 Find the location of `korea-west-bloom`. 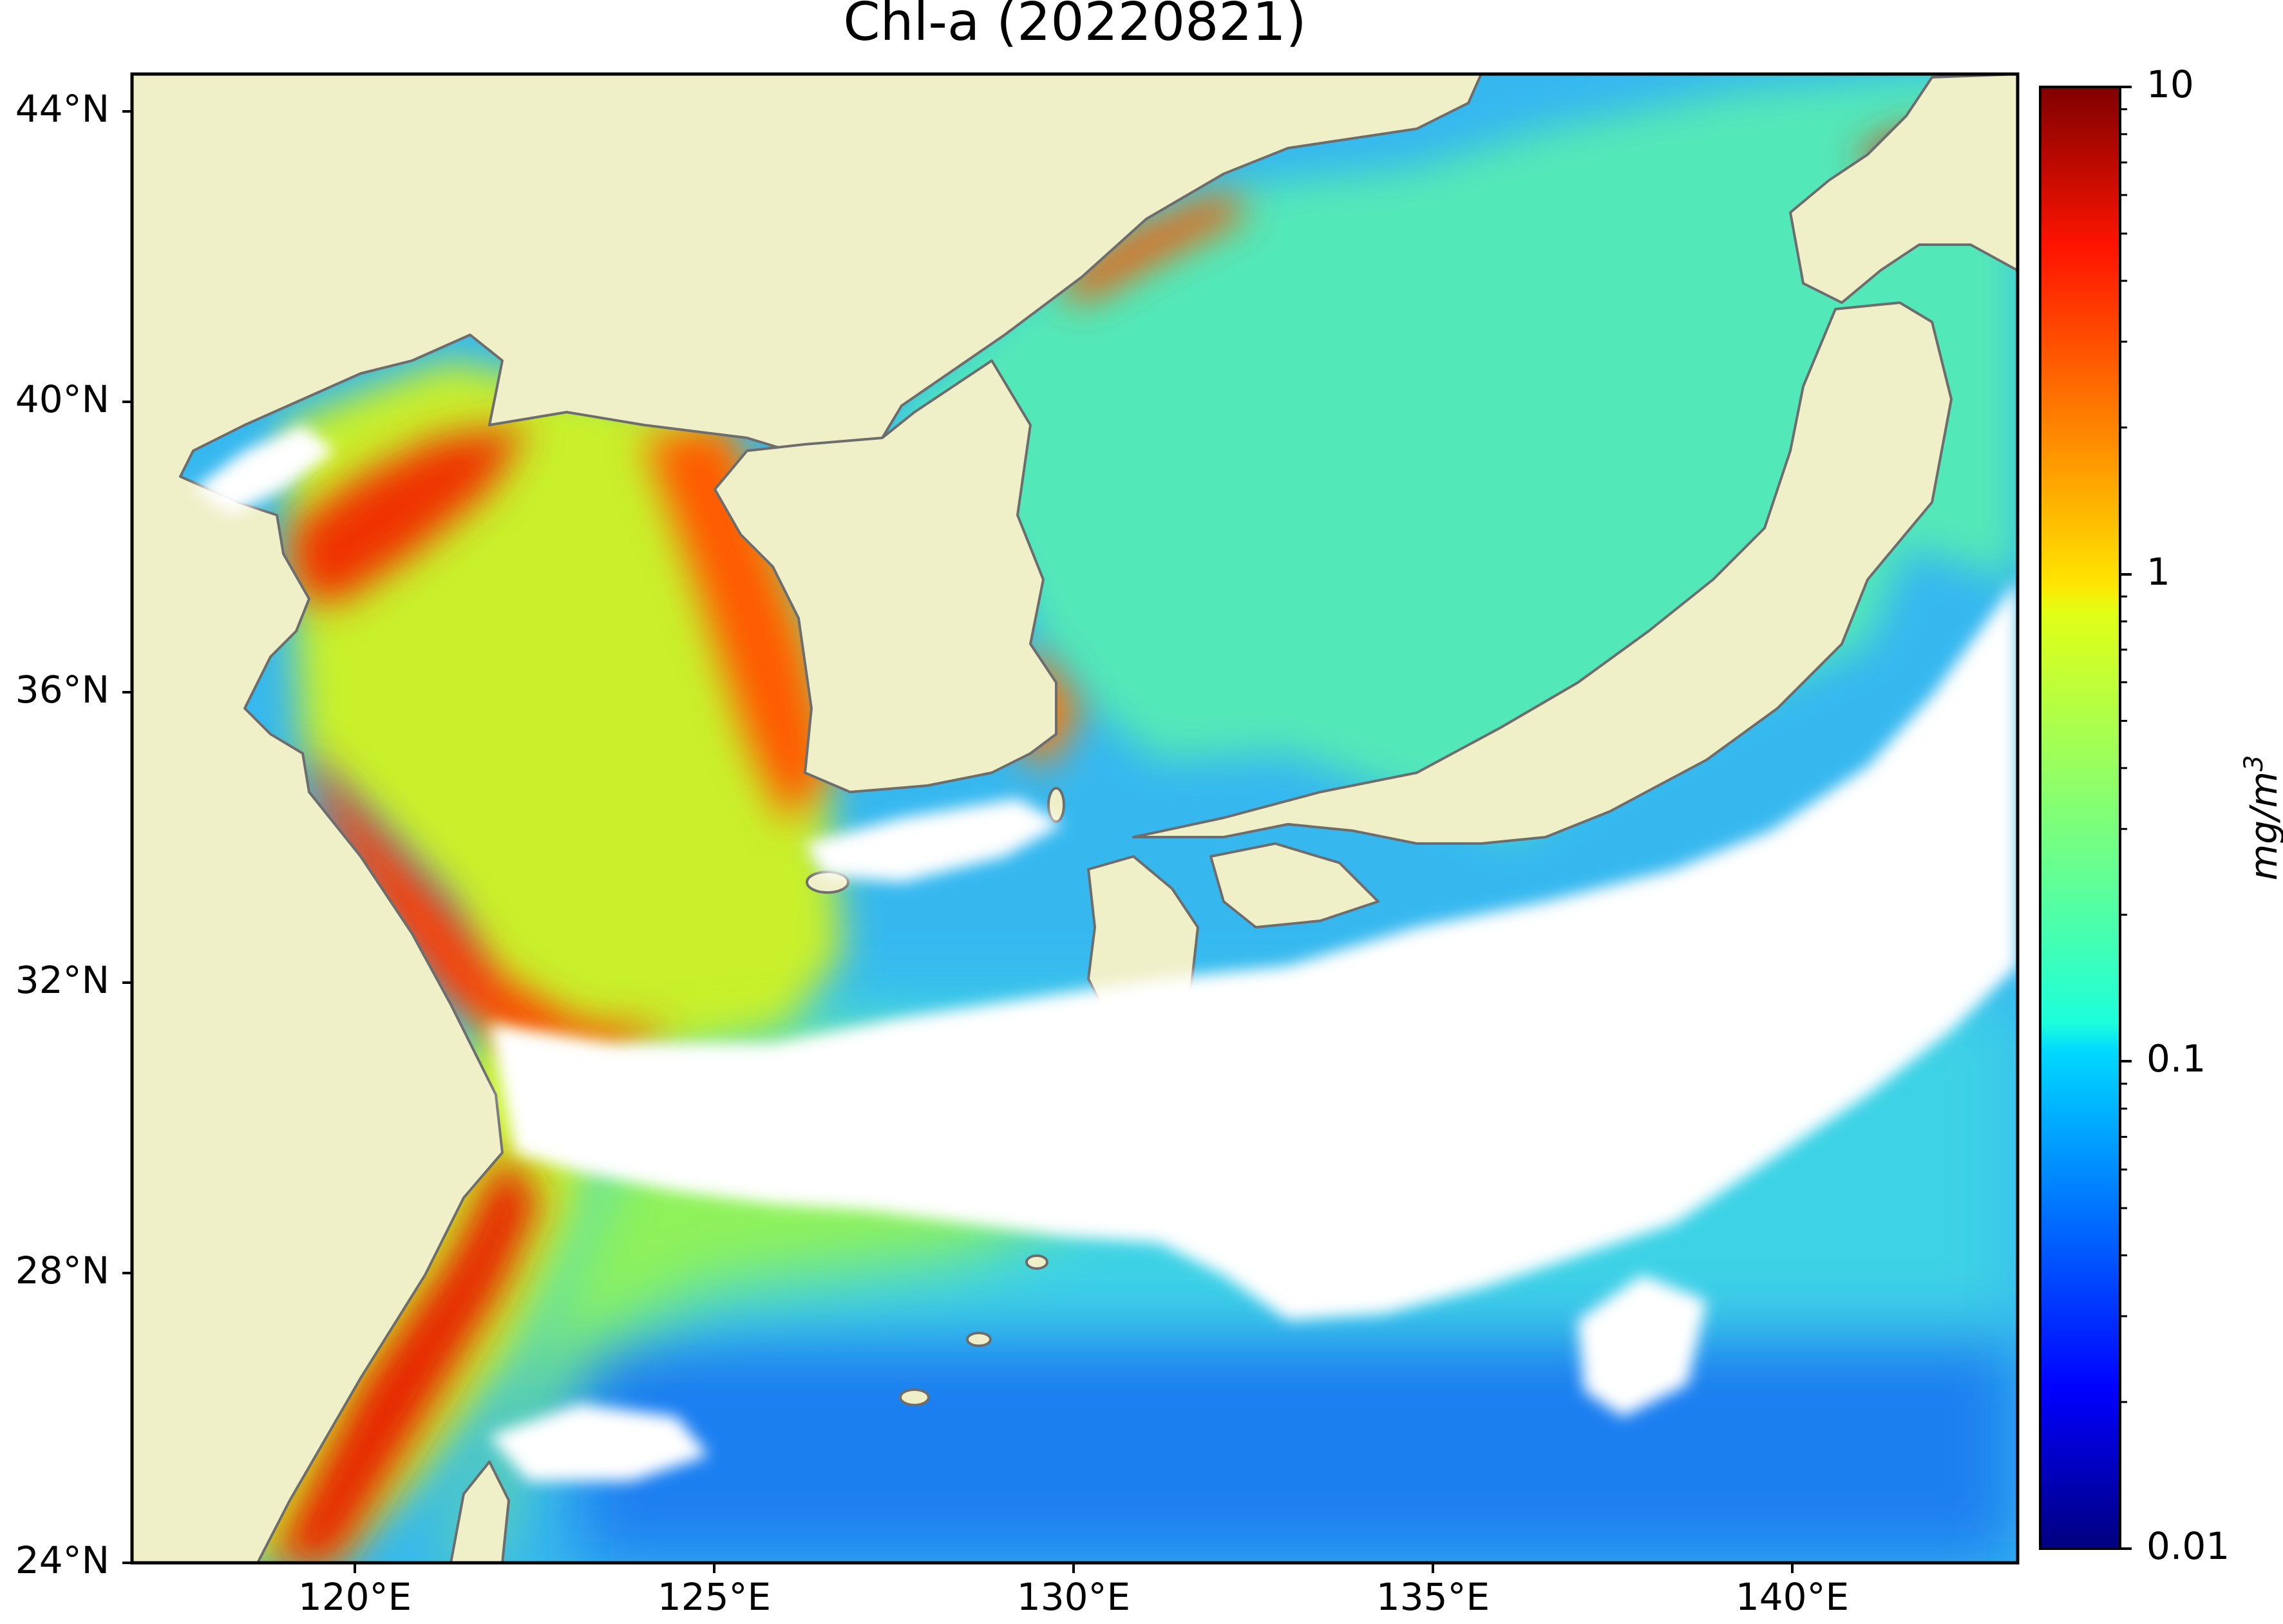

korea-west-bloom is located at coordinates (737, 624).